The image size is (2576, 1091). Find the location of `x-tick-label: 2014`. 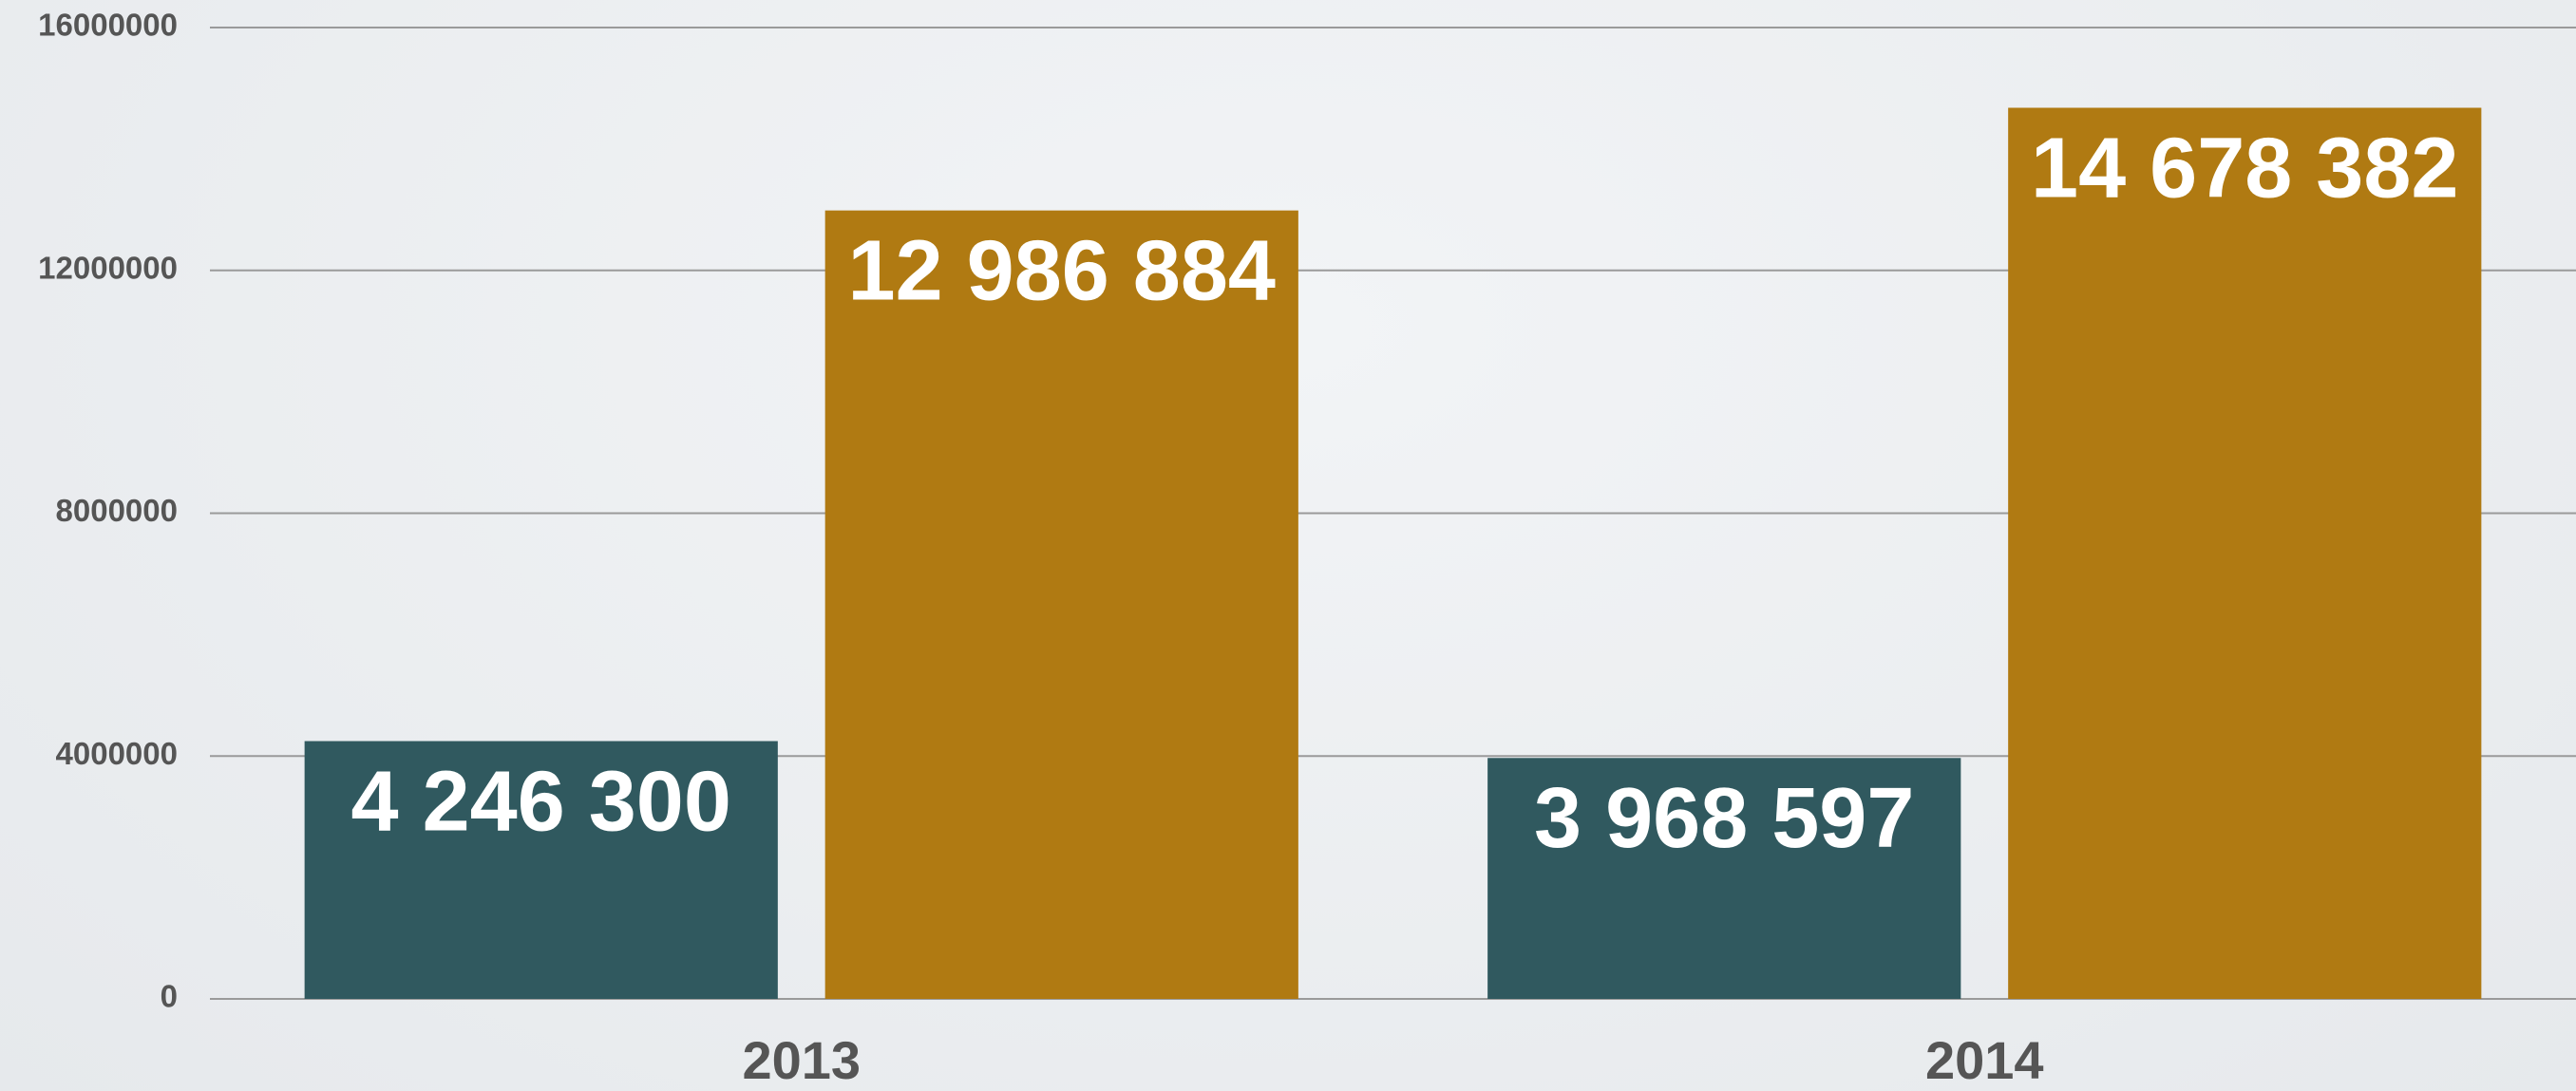

x-tick-label: 2014 is located at coordinates (1984, 1060).